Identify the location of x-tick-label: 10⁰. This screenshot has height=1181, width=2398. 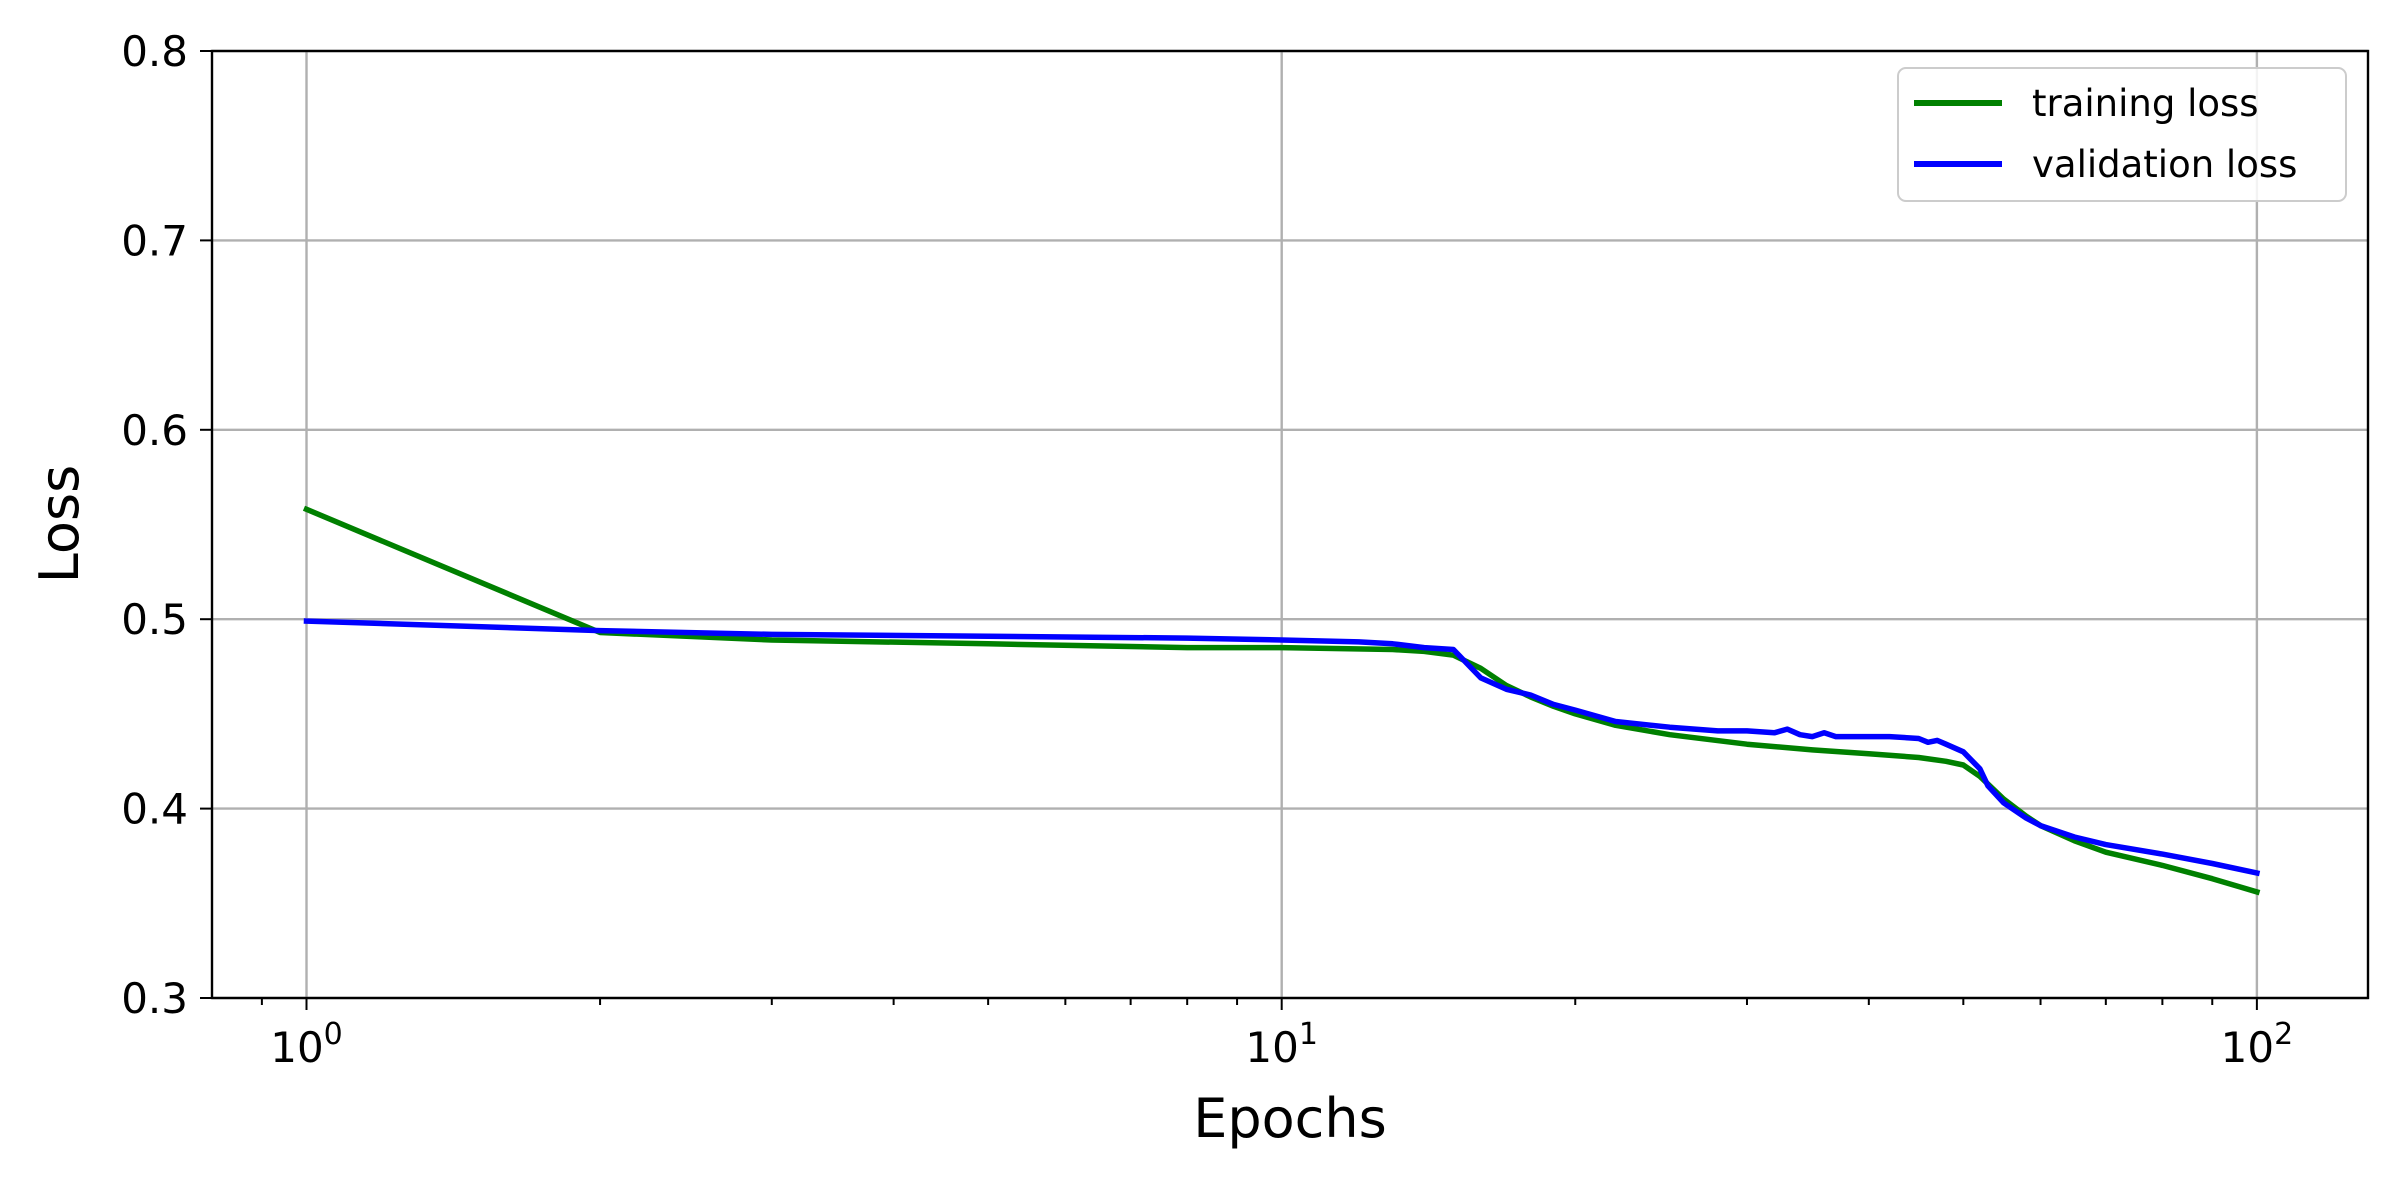
(306, 1044).